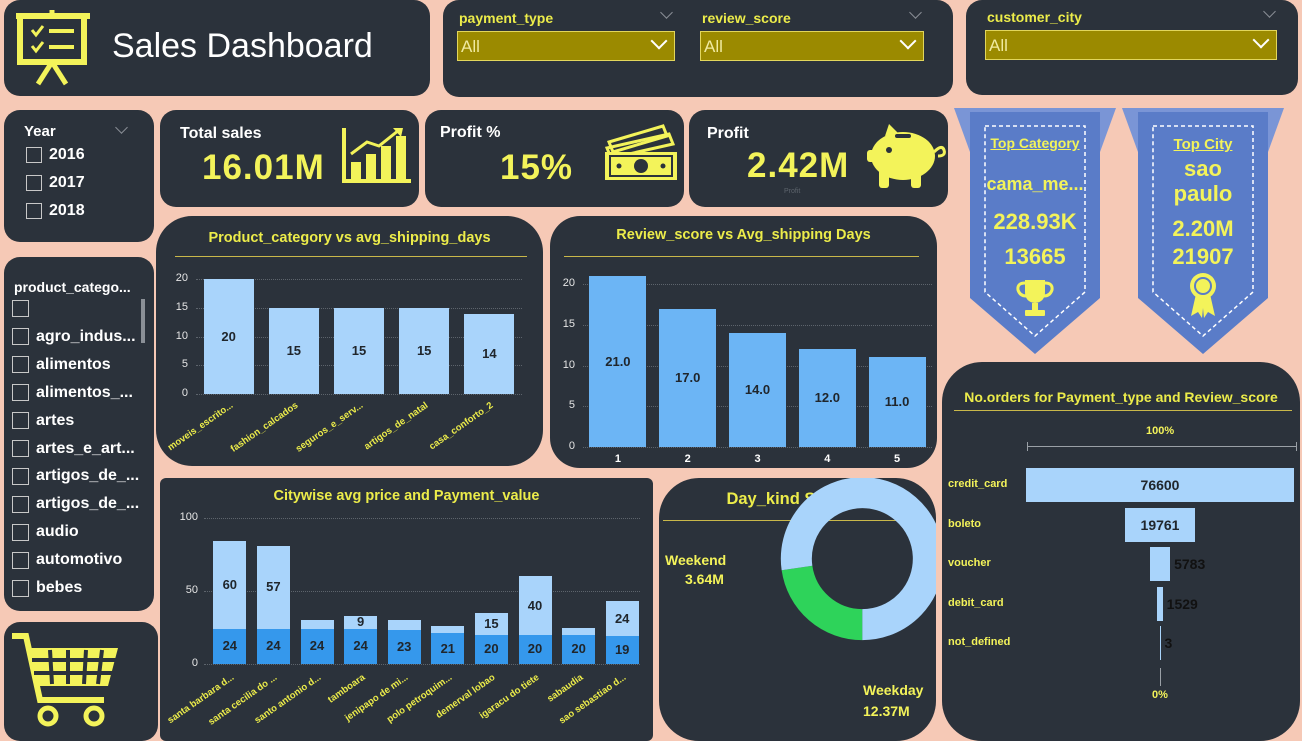  What do you see at coordinates (976, 602) in the screenshot?
I see `funnel-category-label: debit_card` at bounding box center [976, 602].